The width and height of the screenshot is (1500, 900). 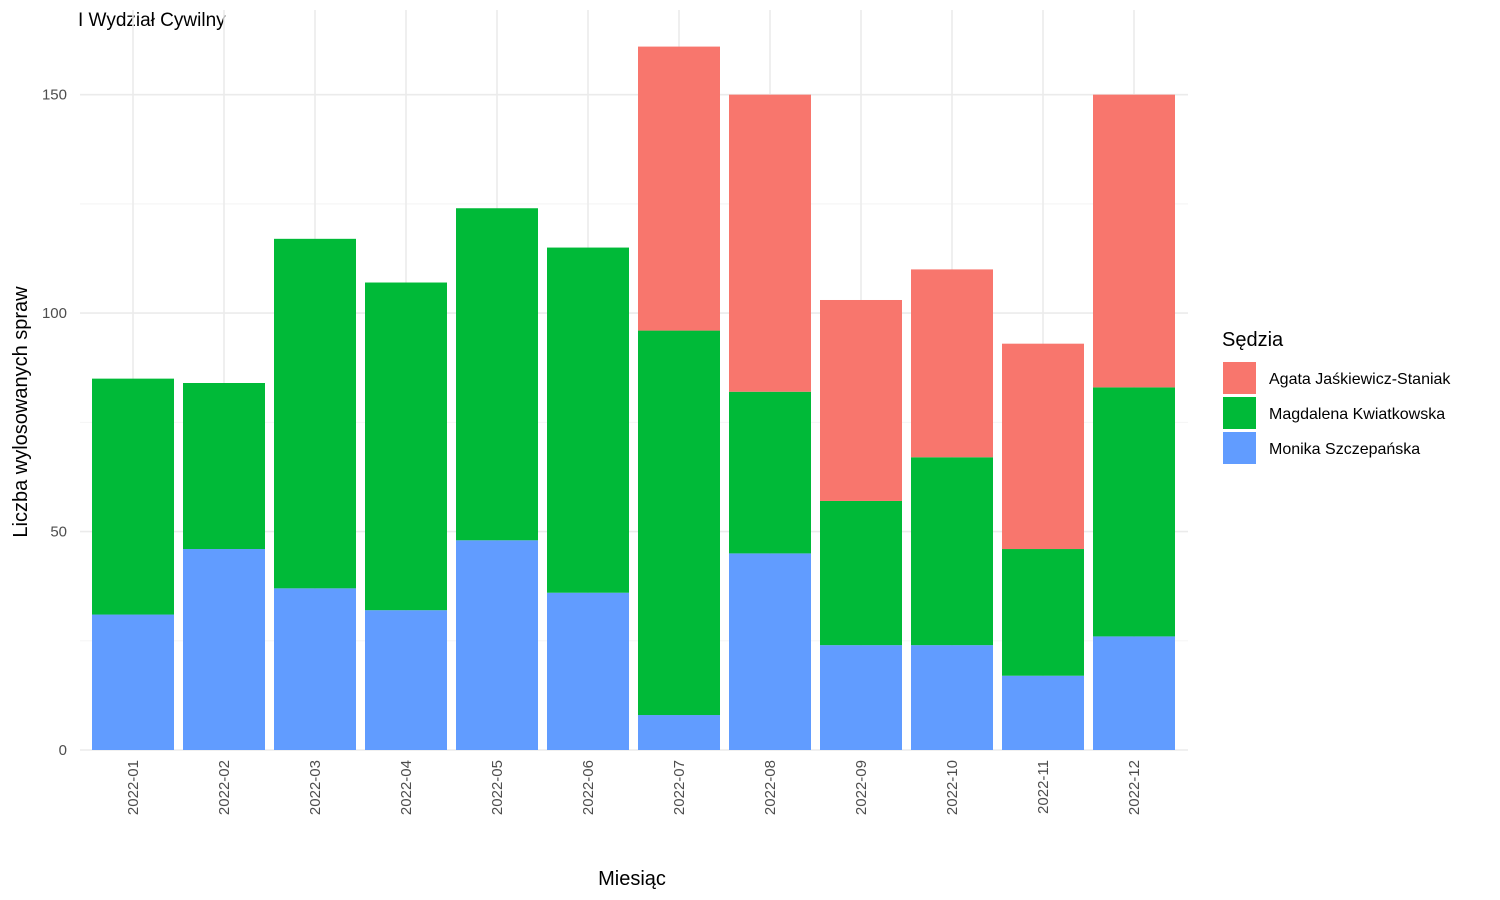 What do you see at coordinates (632, 879) in the screenshot?
I see `x-axis-title: Miesiąc` at bounding box center [632, 879].